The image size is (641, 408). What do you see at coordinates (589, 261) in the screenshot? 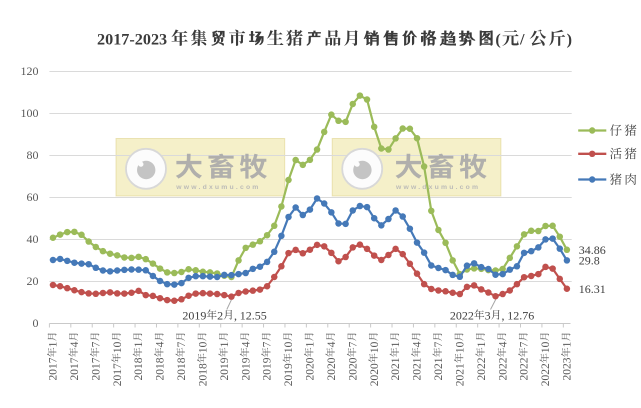
I see `svg-text: 29.8` at bounding box center [589, 261].